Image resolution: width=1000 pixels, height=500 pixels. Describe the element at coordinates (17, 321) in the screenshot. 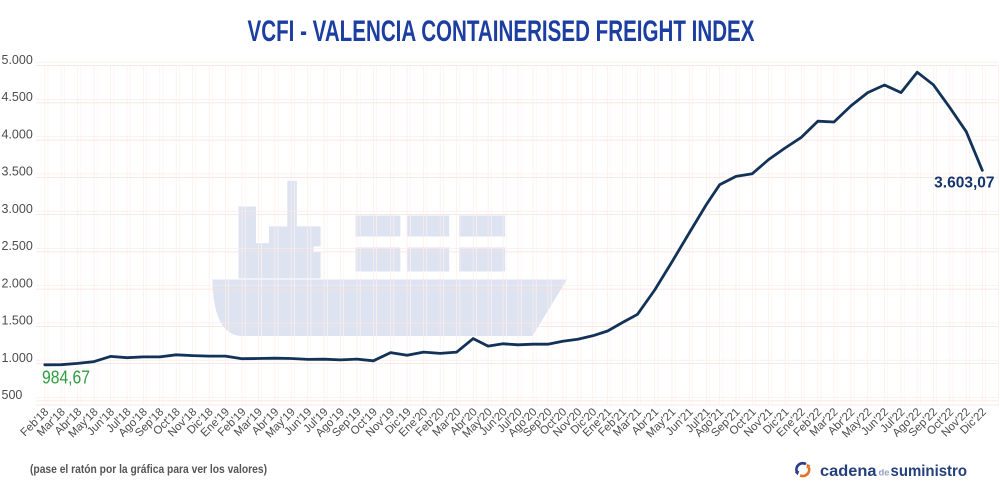

I see `svg-text: 1.500` at that location.